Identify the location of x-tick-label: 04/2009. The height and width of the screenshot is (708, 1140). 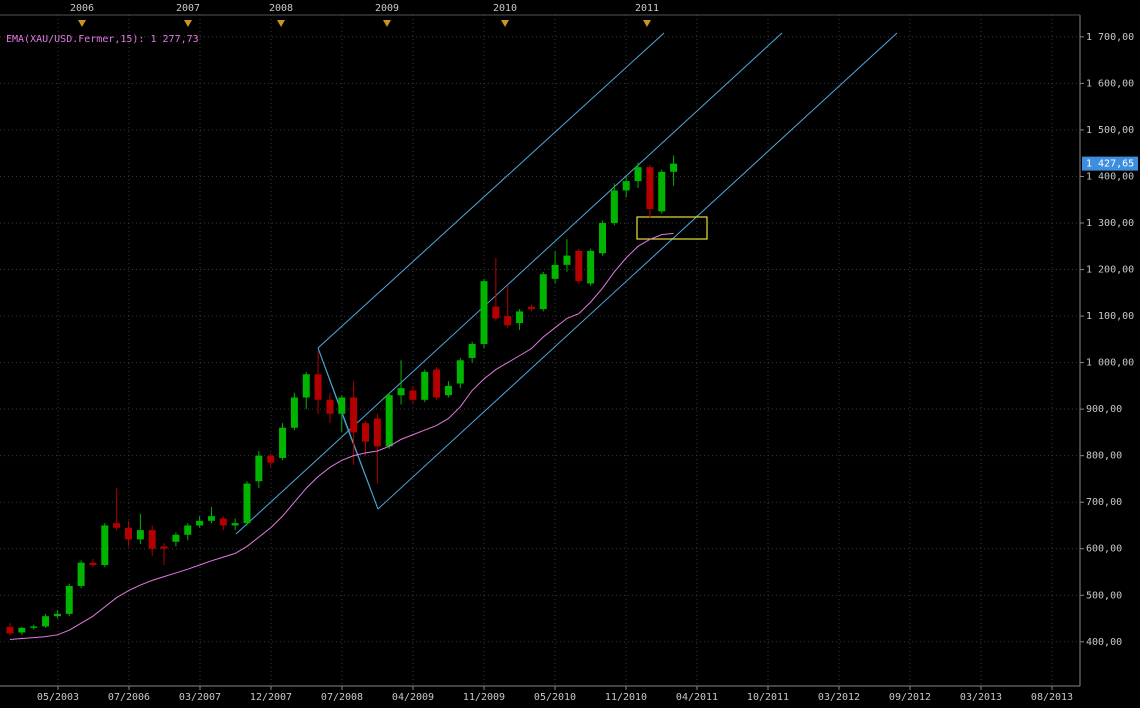
(413, 697).